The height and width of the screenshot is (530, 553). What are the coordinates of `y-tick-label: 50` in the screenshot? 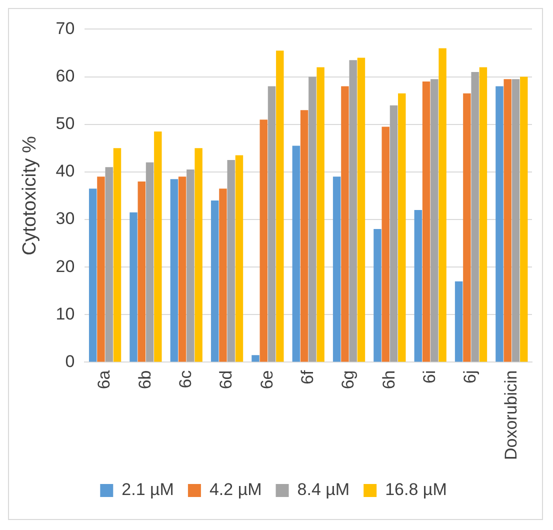 It's located at (65, 124).